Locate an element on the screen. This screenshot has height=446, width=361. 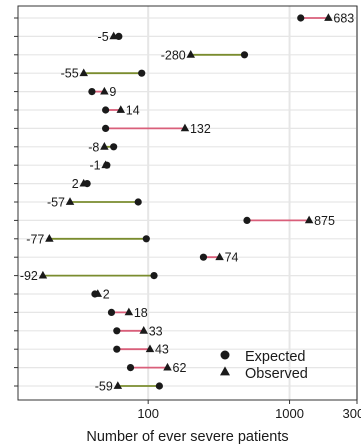
difference-label: 875 is located at coordinates (324, 221).